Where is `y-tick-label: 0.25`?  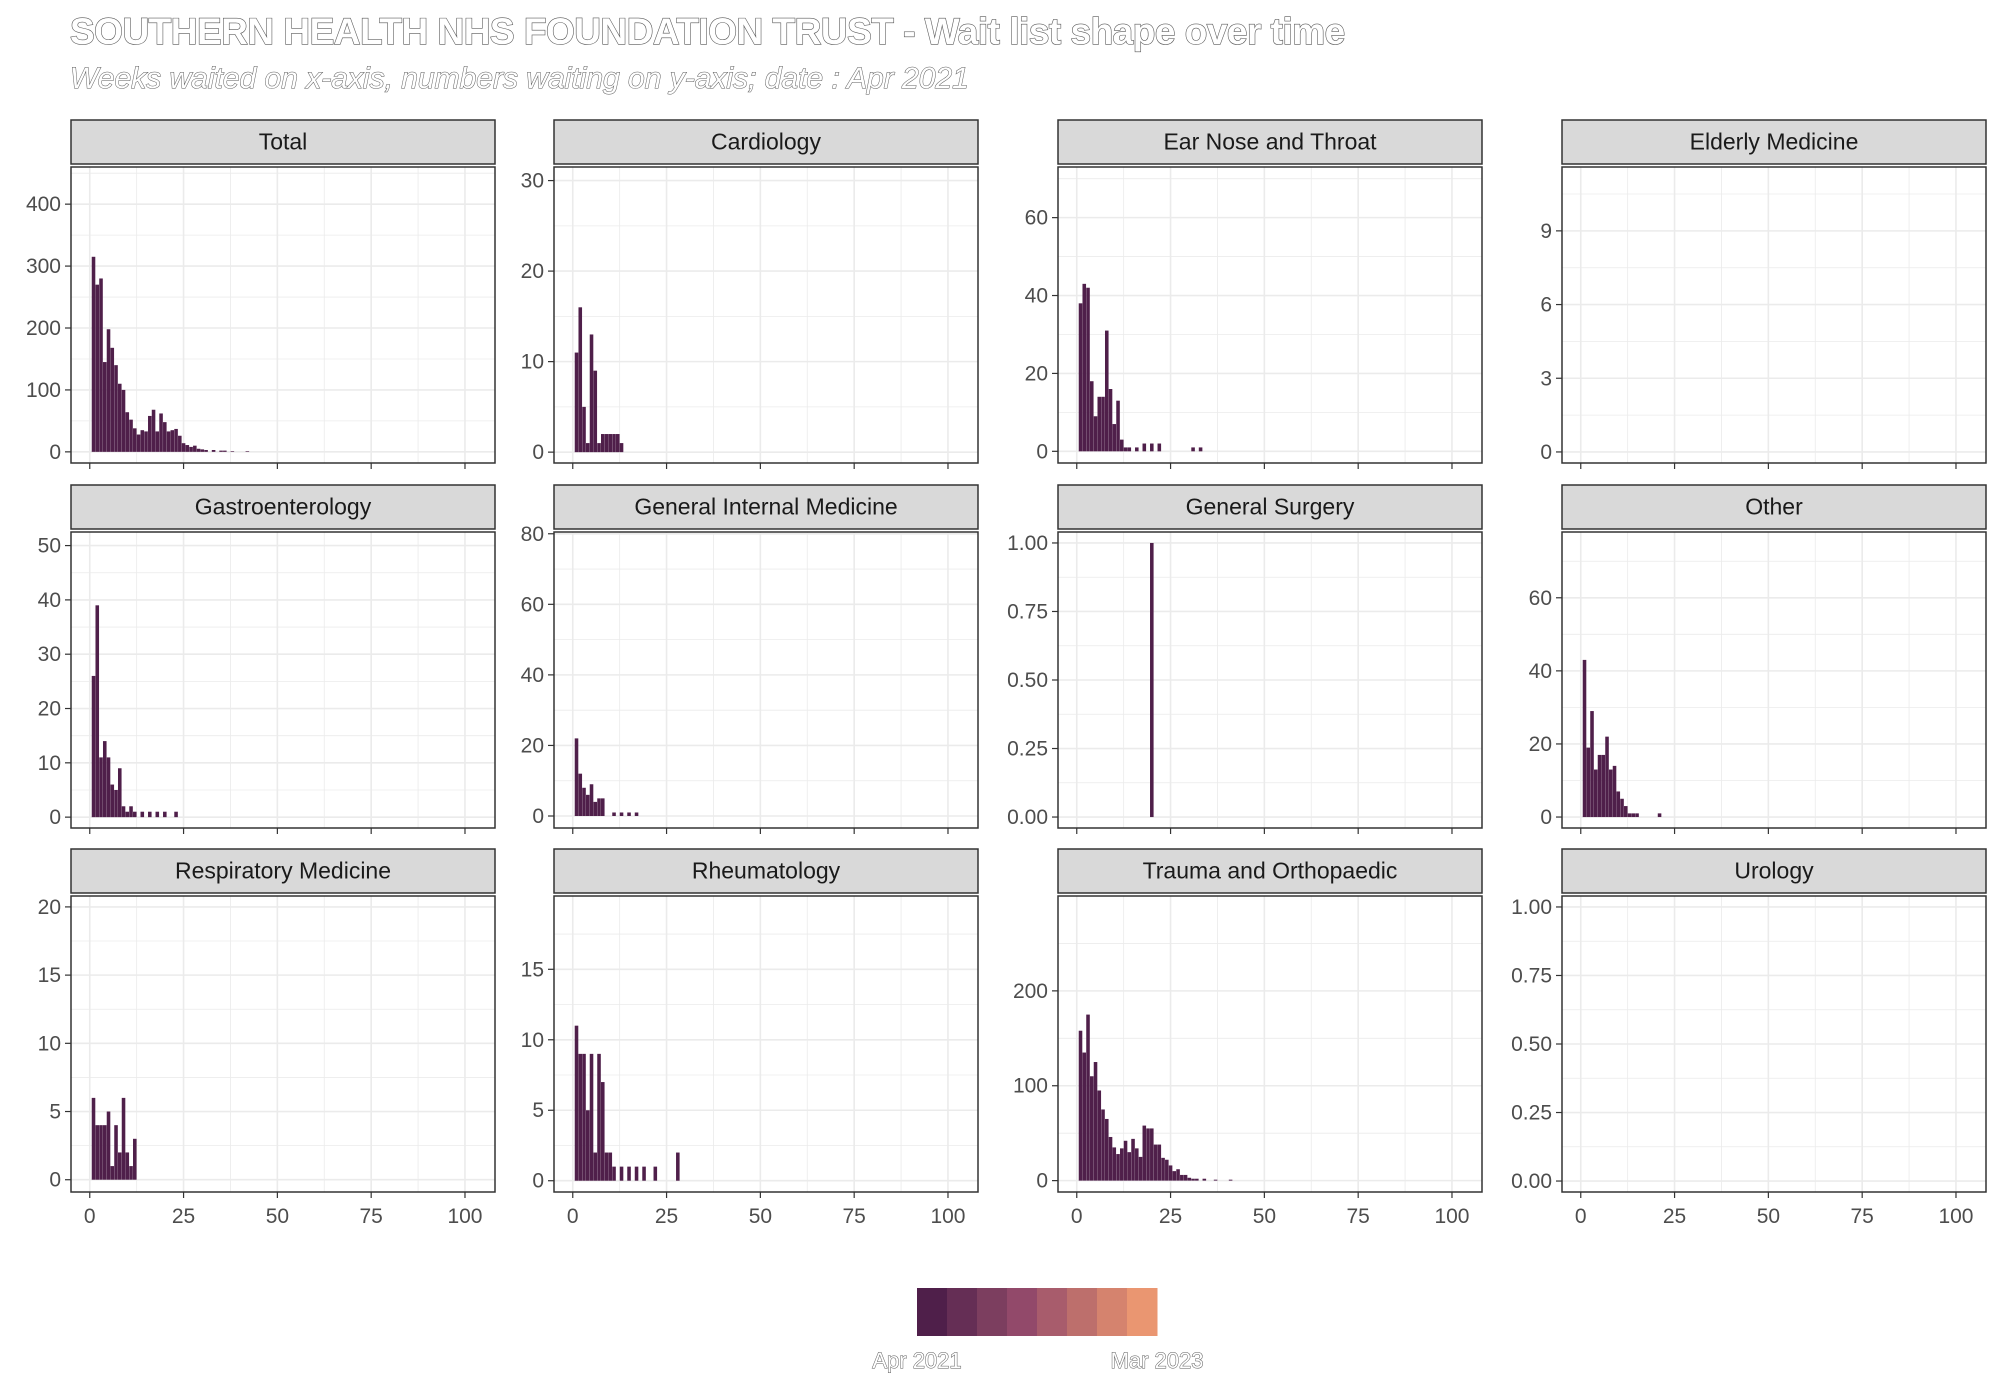 y-tick-label: 0.25 is located at coordinates (1027, 749).